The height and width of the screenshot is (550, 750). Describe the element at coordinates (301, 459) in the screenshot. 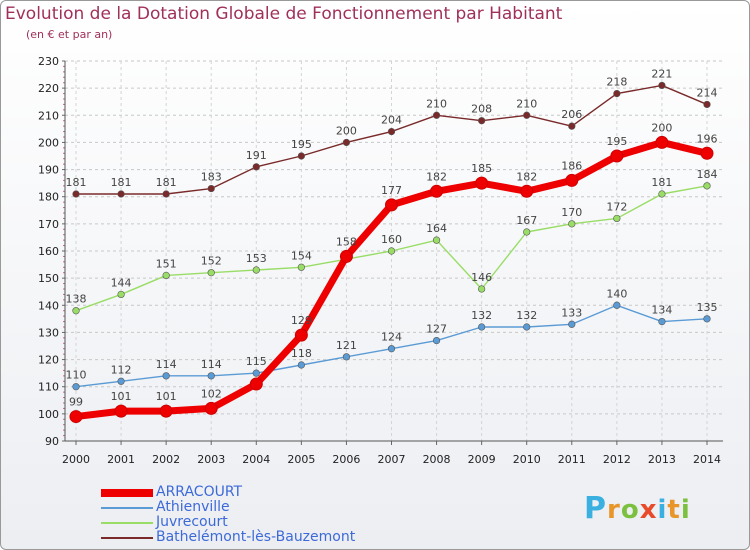

I see `x-tick-label: 2005` at that location.